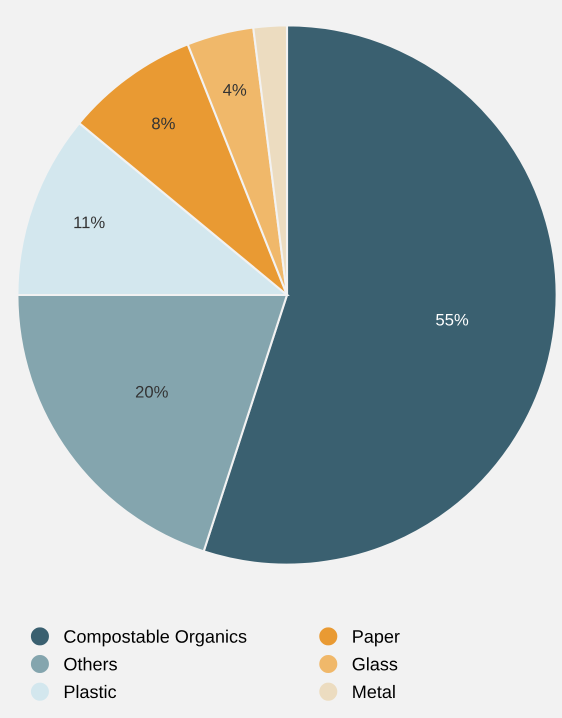  What do you see at coordinates (155, 638) in the screenshot?
I see `legend-label: Compostable Organics` at bounding box center [155, 638].